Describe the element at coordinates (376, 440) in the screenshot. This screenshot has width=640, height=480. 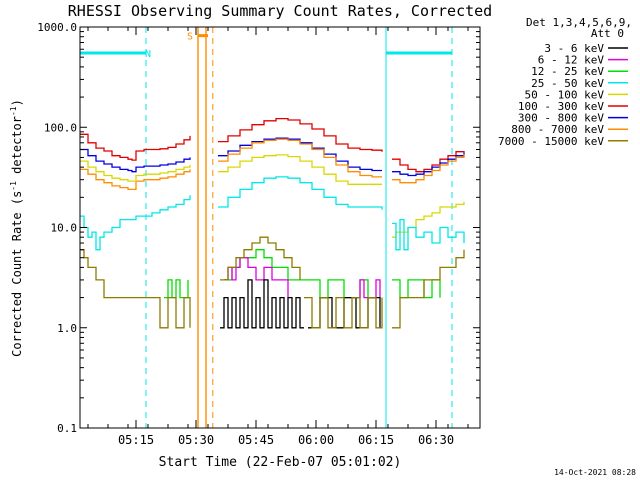
I see `x-tick-label-4: 06:15` at that location.